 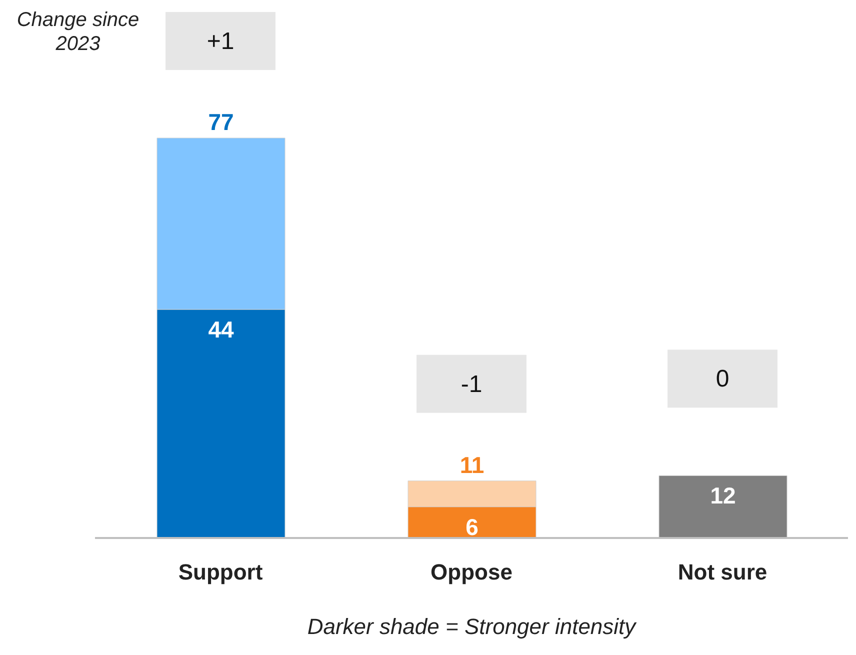 What do you see at coordinates (471, 572) in the screenshot?
I see `x-tick-label: Oppose` at bounding box center [471, 572].